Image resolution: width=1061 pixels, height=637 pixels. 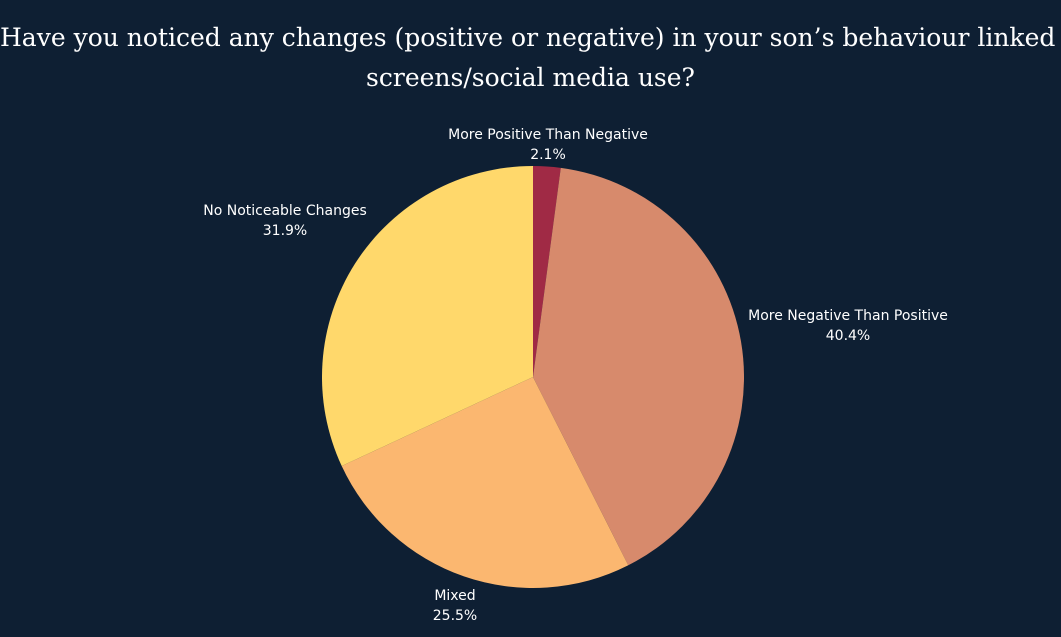 What do you see at coordinates (547, 271) in the screenshot?
I see `pie-slice-more-positive-than-negative` at bounding box center [547, 271].